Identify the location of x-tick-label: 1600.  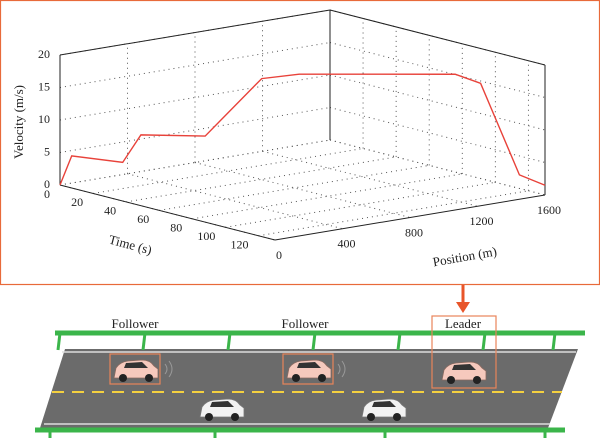
(549, 210).